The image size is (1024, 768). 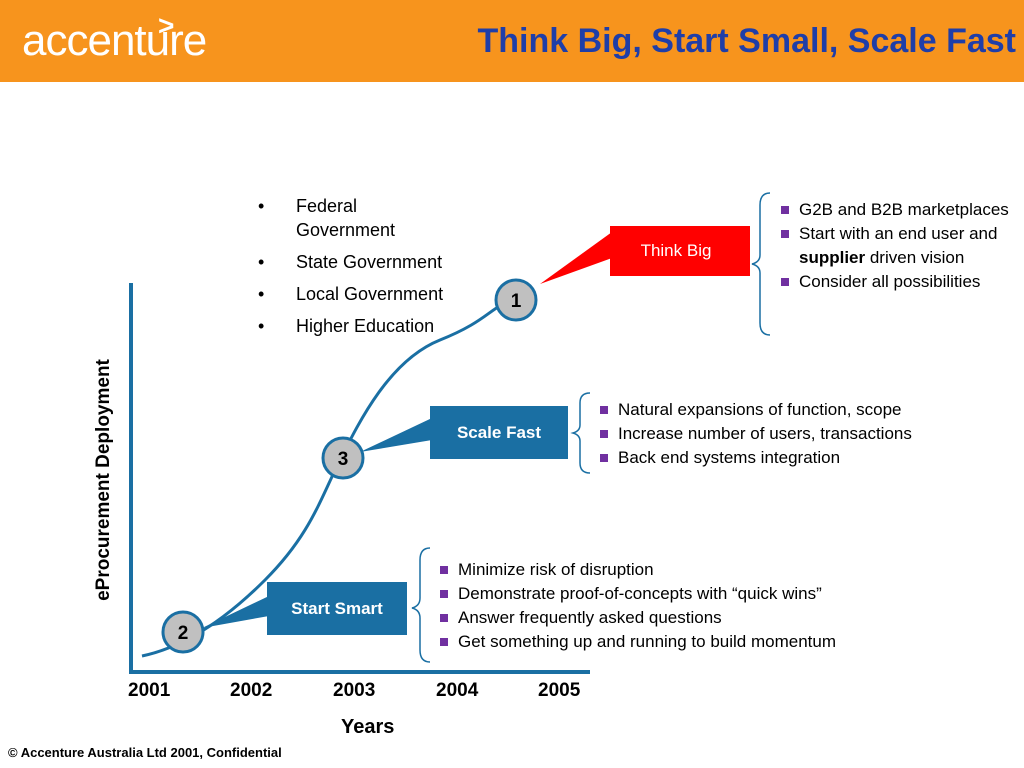 I want to click on y-axis-label: eProcurement Deployment, so click(x=103, y=480).